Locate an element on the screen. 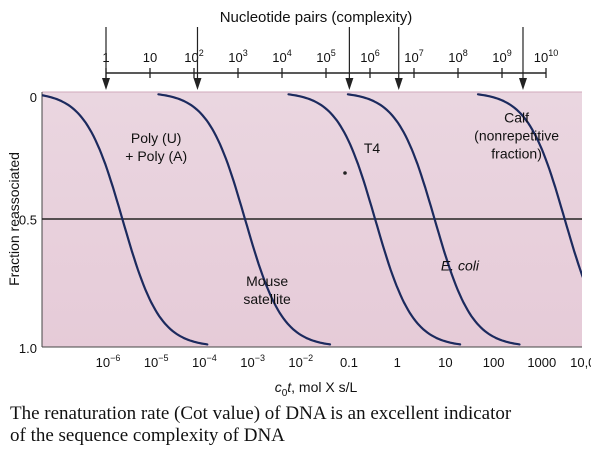  x-tick-label: 10⁻³ is located at coordinates (252, 361).